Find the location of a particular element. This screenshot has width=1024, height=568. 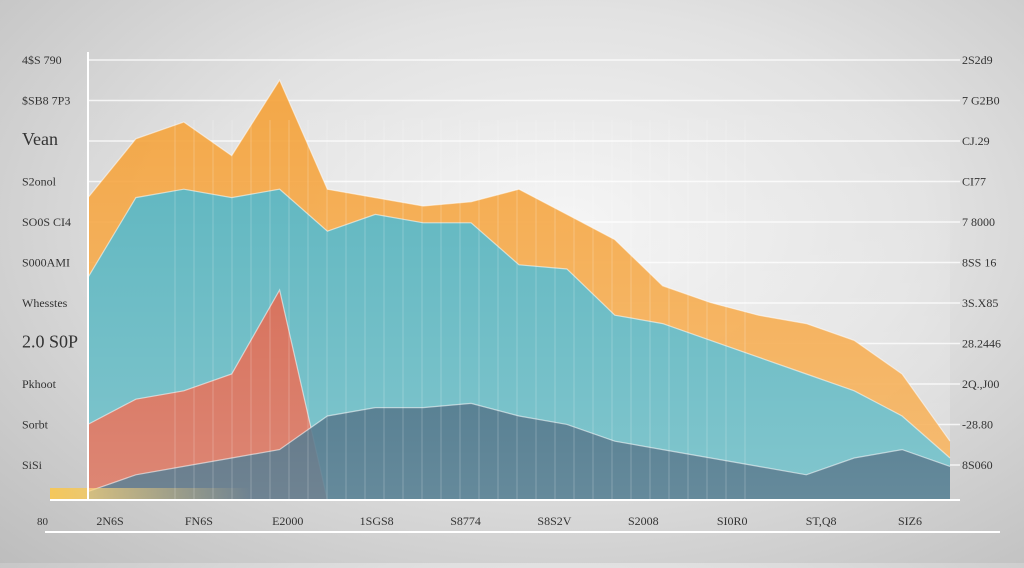

x-axis-label: 1SGS8 is located at coordinates (377, 521).